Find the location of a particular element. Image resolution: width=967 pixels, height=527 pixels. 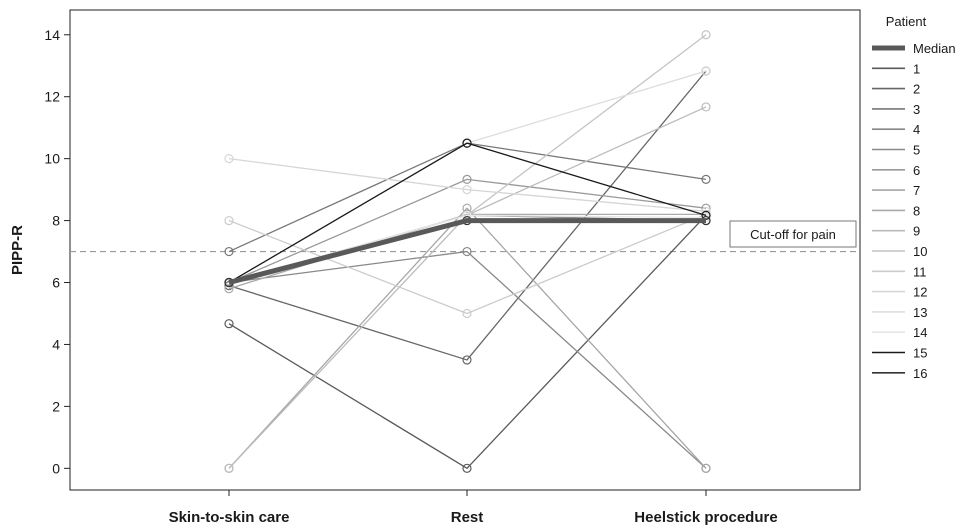

legend-item: 1 is located at coordinates (896, 68).